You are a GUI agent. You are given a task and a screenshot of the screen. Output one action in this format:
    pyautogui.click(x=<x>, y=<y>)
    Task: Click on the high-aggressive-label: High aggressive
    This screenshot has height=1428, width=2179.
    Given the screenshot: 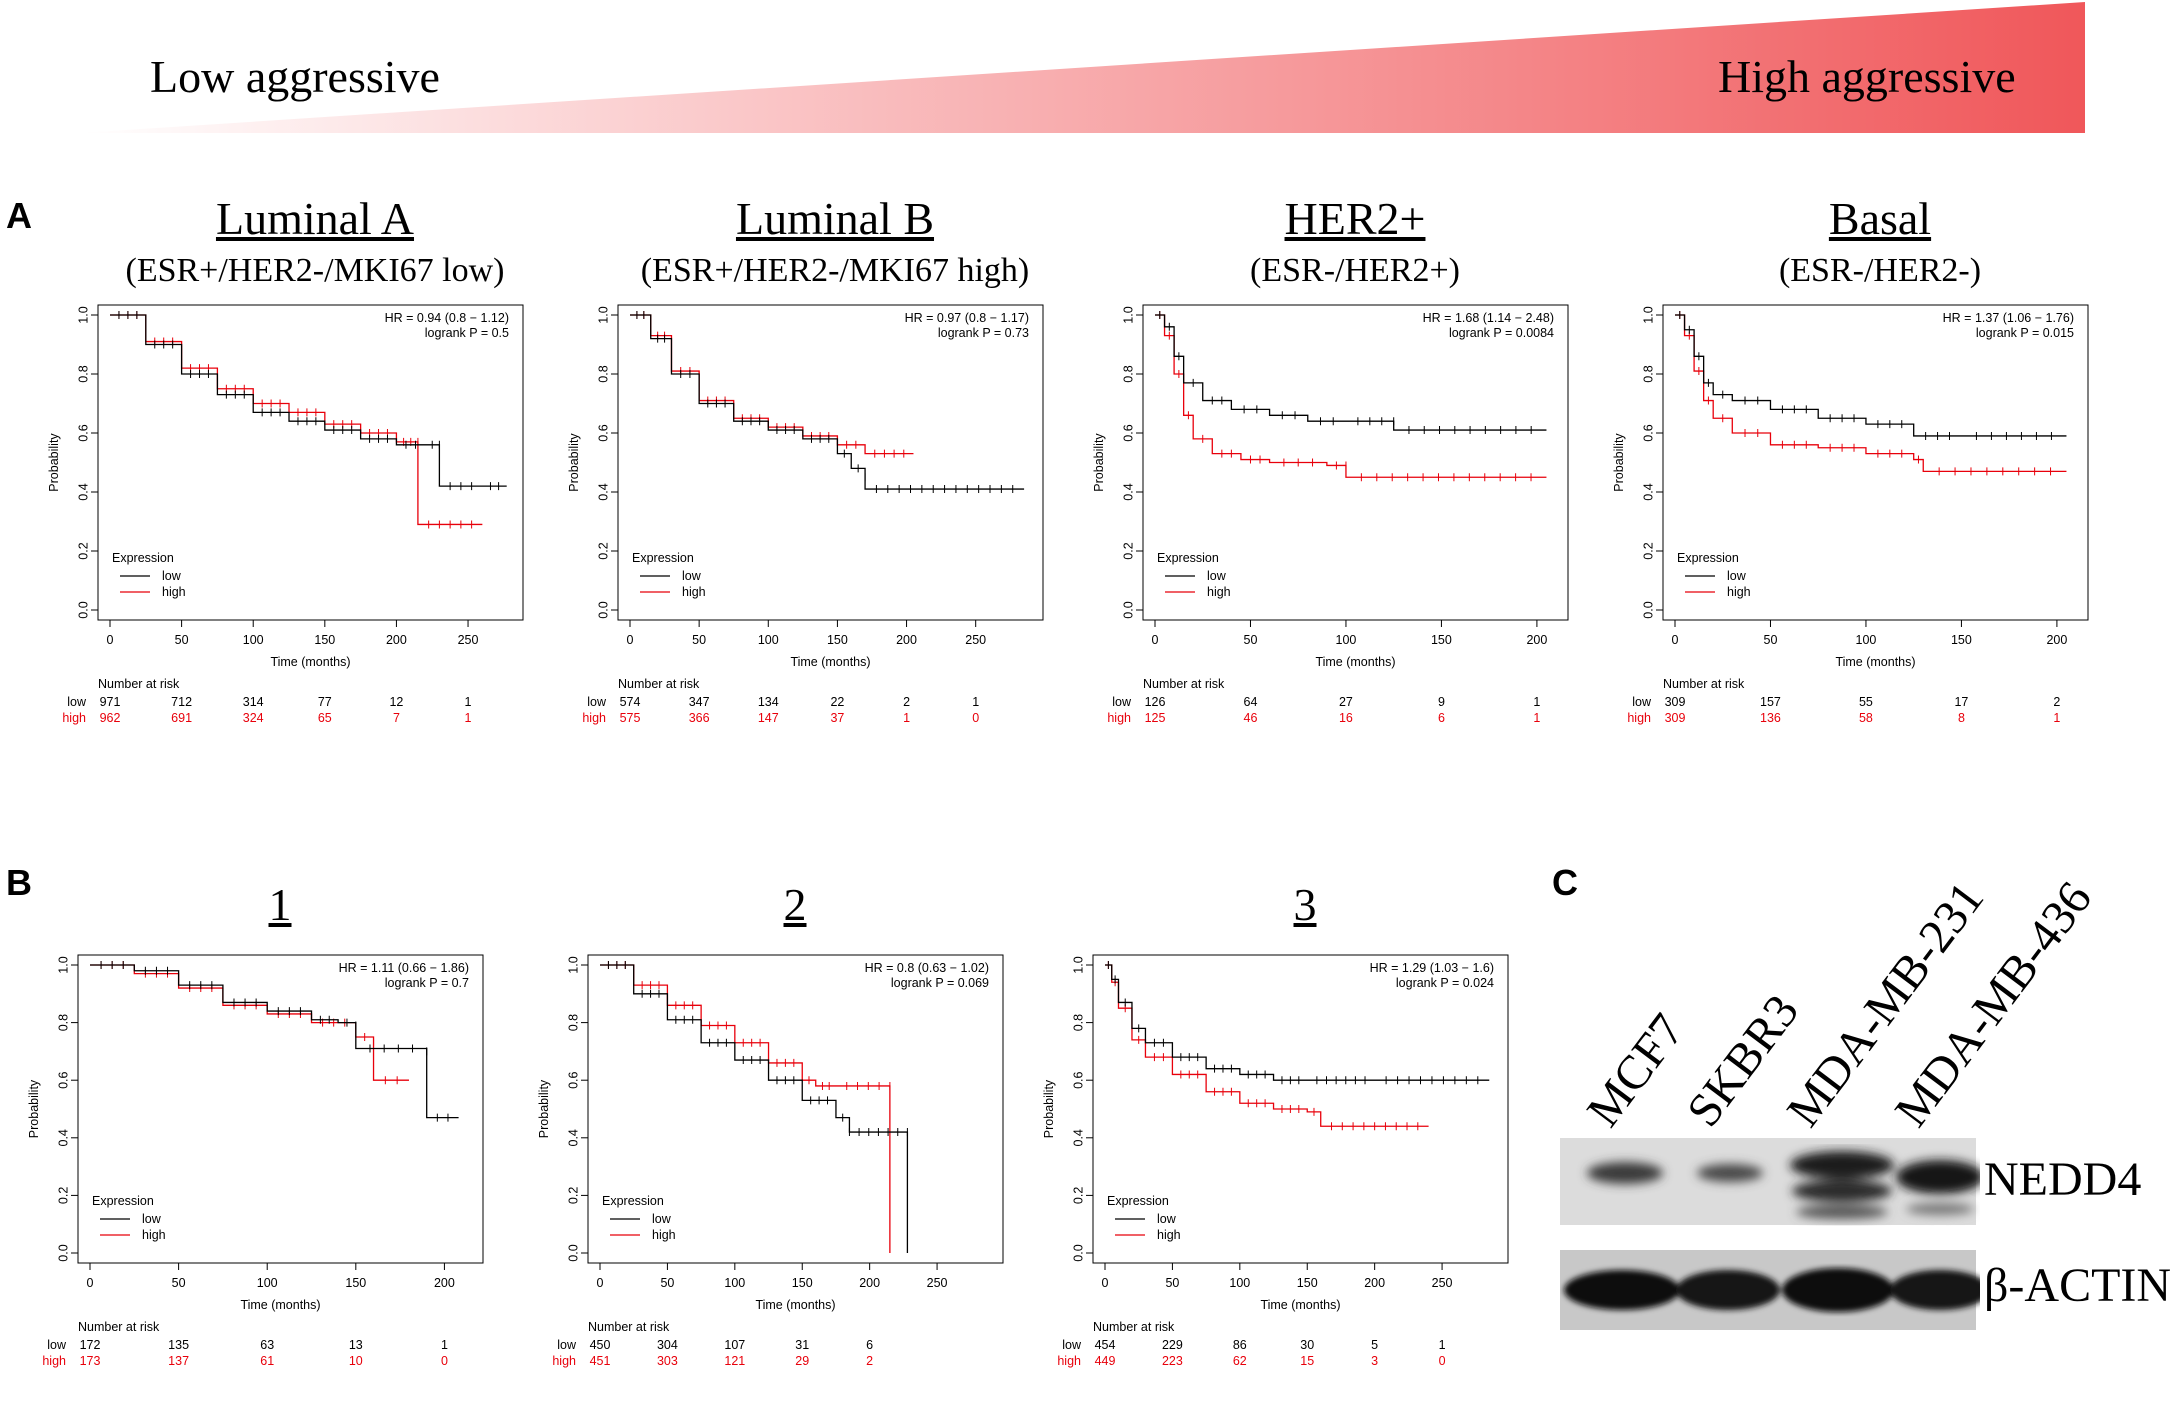 What is the action you would take?
    pyautogui.click(x=1867, y=76)
    